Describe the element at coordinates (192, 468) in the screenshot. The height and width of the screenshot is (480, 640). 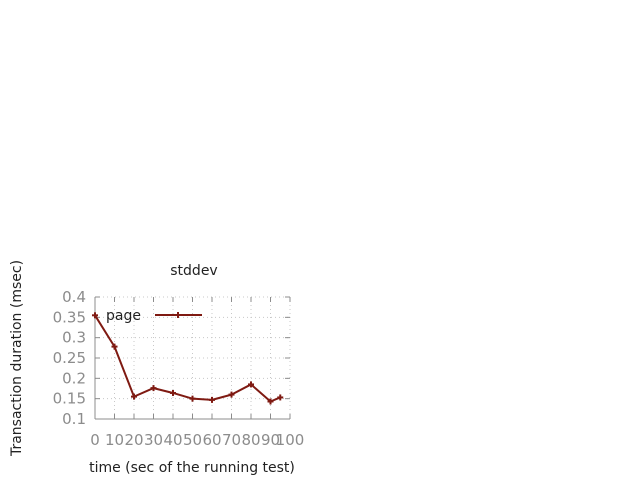
I see `x-axis-label: time (sec of the running test)` at that location.